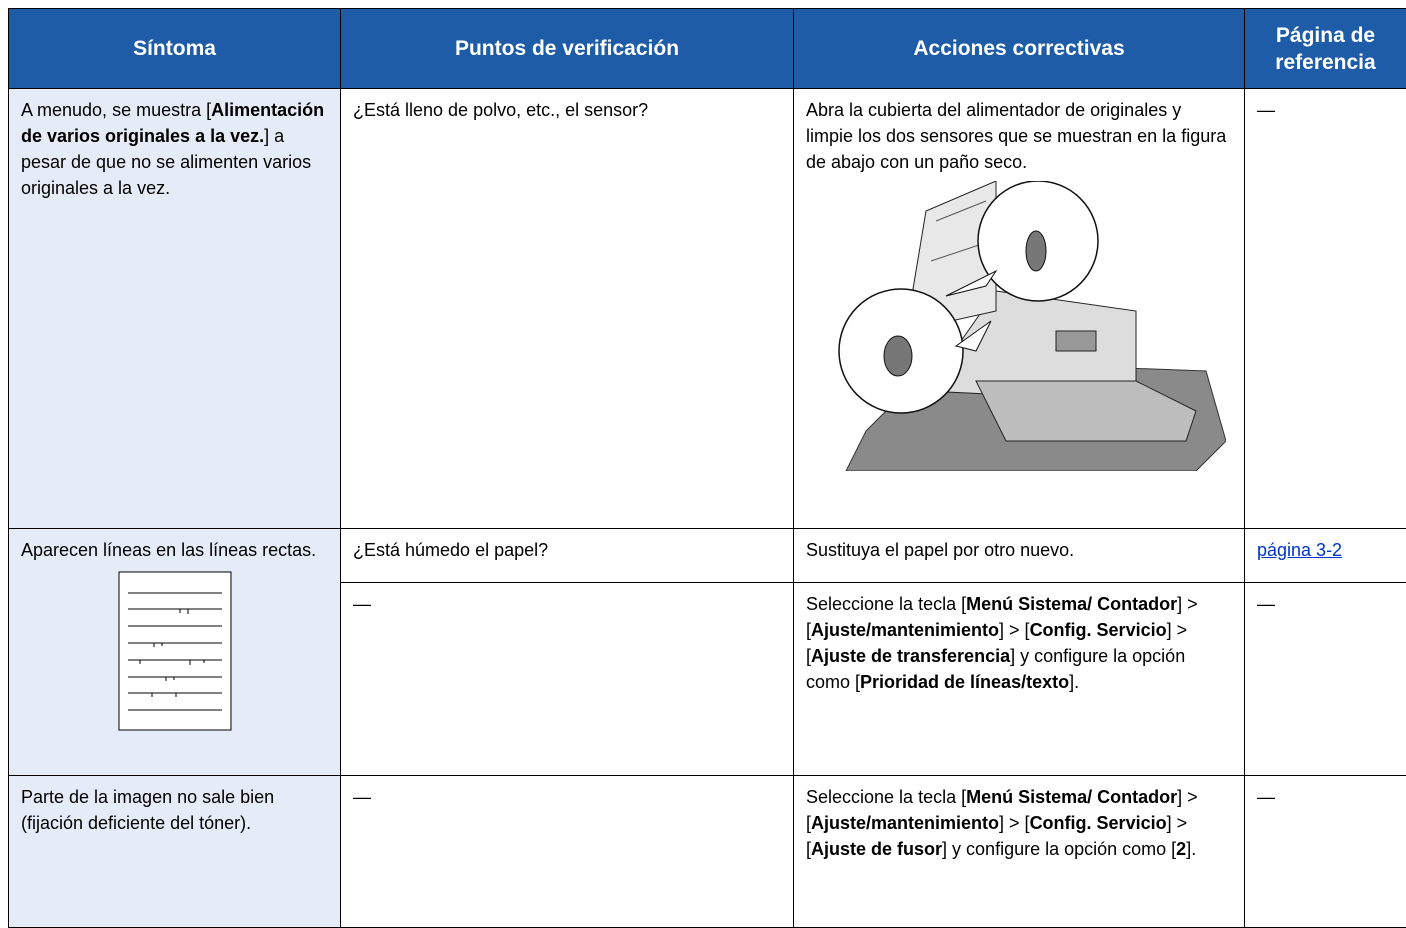  What do you see at coordinates (174, 48) in the screenshot?
I see `header-cell: Síntoma` at bounding box center [174, 48].